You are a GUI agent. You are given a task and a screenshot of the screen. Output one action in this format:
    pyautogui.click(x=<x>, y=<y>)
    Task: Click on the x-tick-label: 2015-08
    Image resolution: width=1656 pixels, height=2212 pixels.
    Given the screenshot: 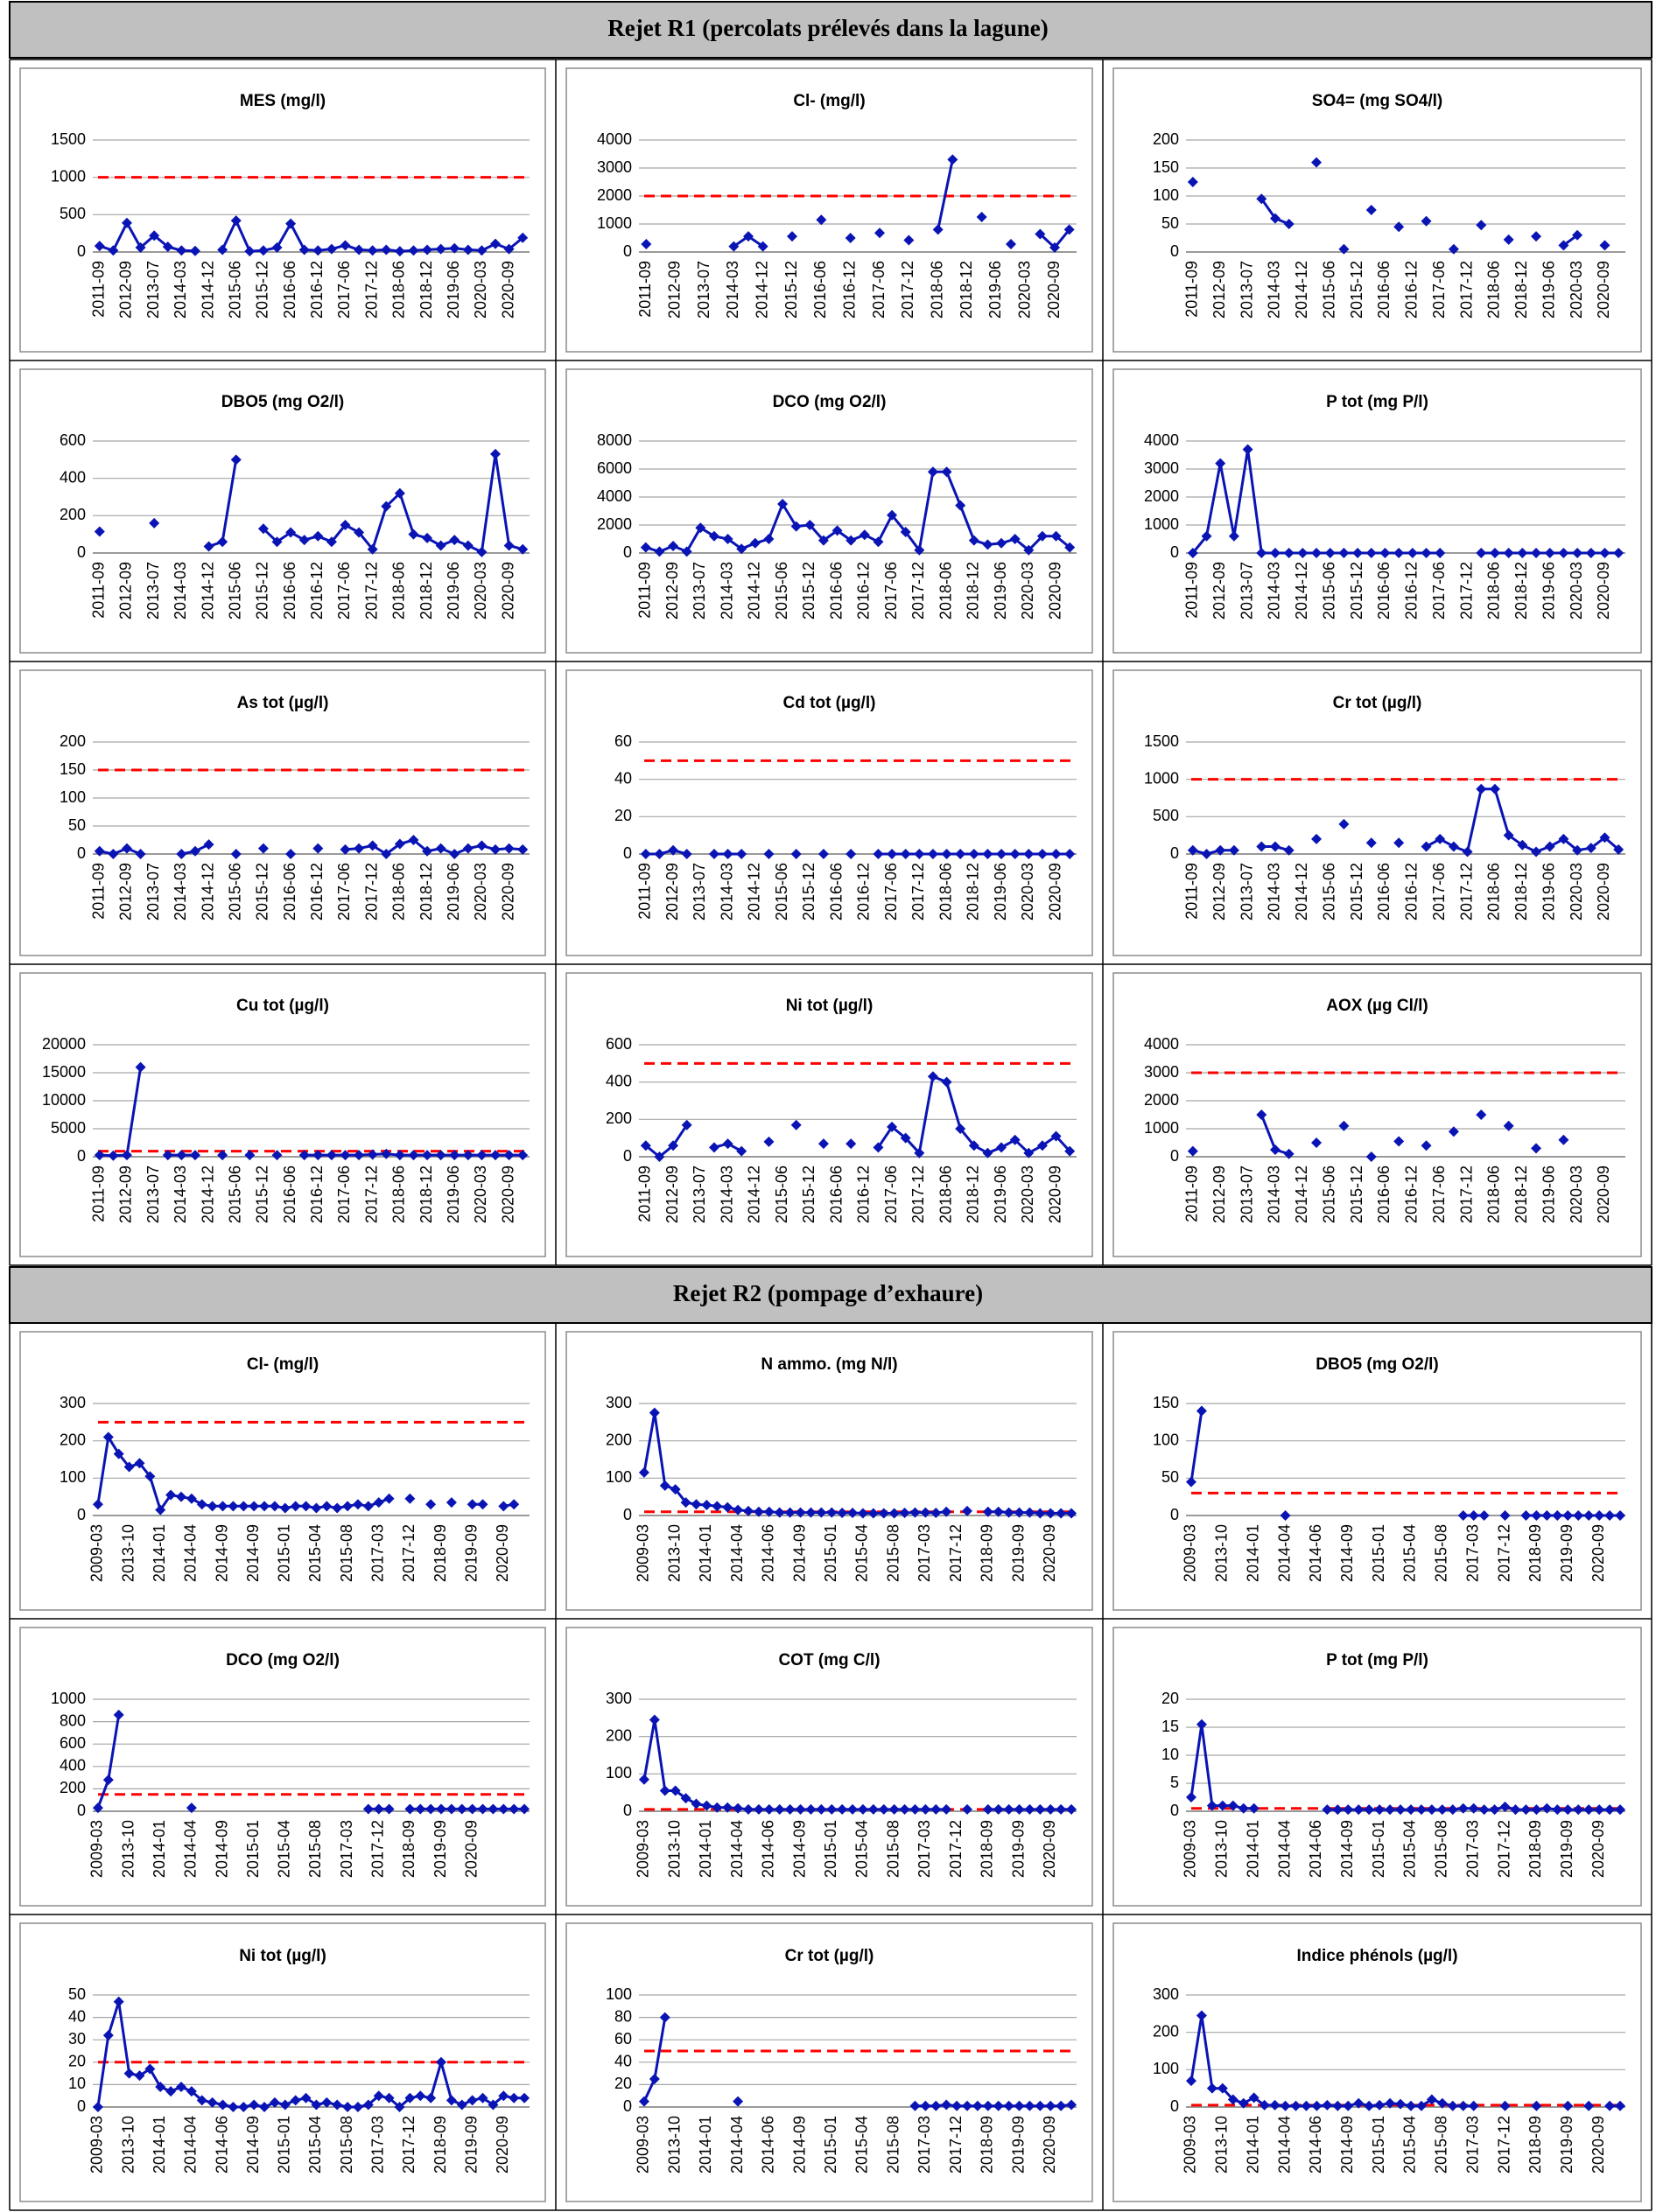 What is the action you would take?
    pyautogui.click(x=893, y=1849)
    